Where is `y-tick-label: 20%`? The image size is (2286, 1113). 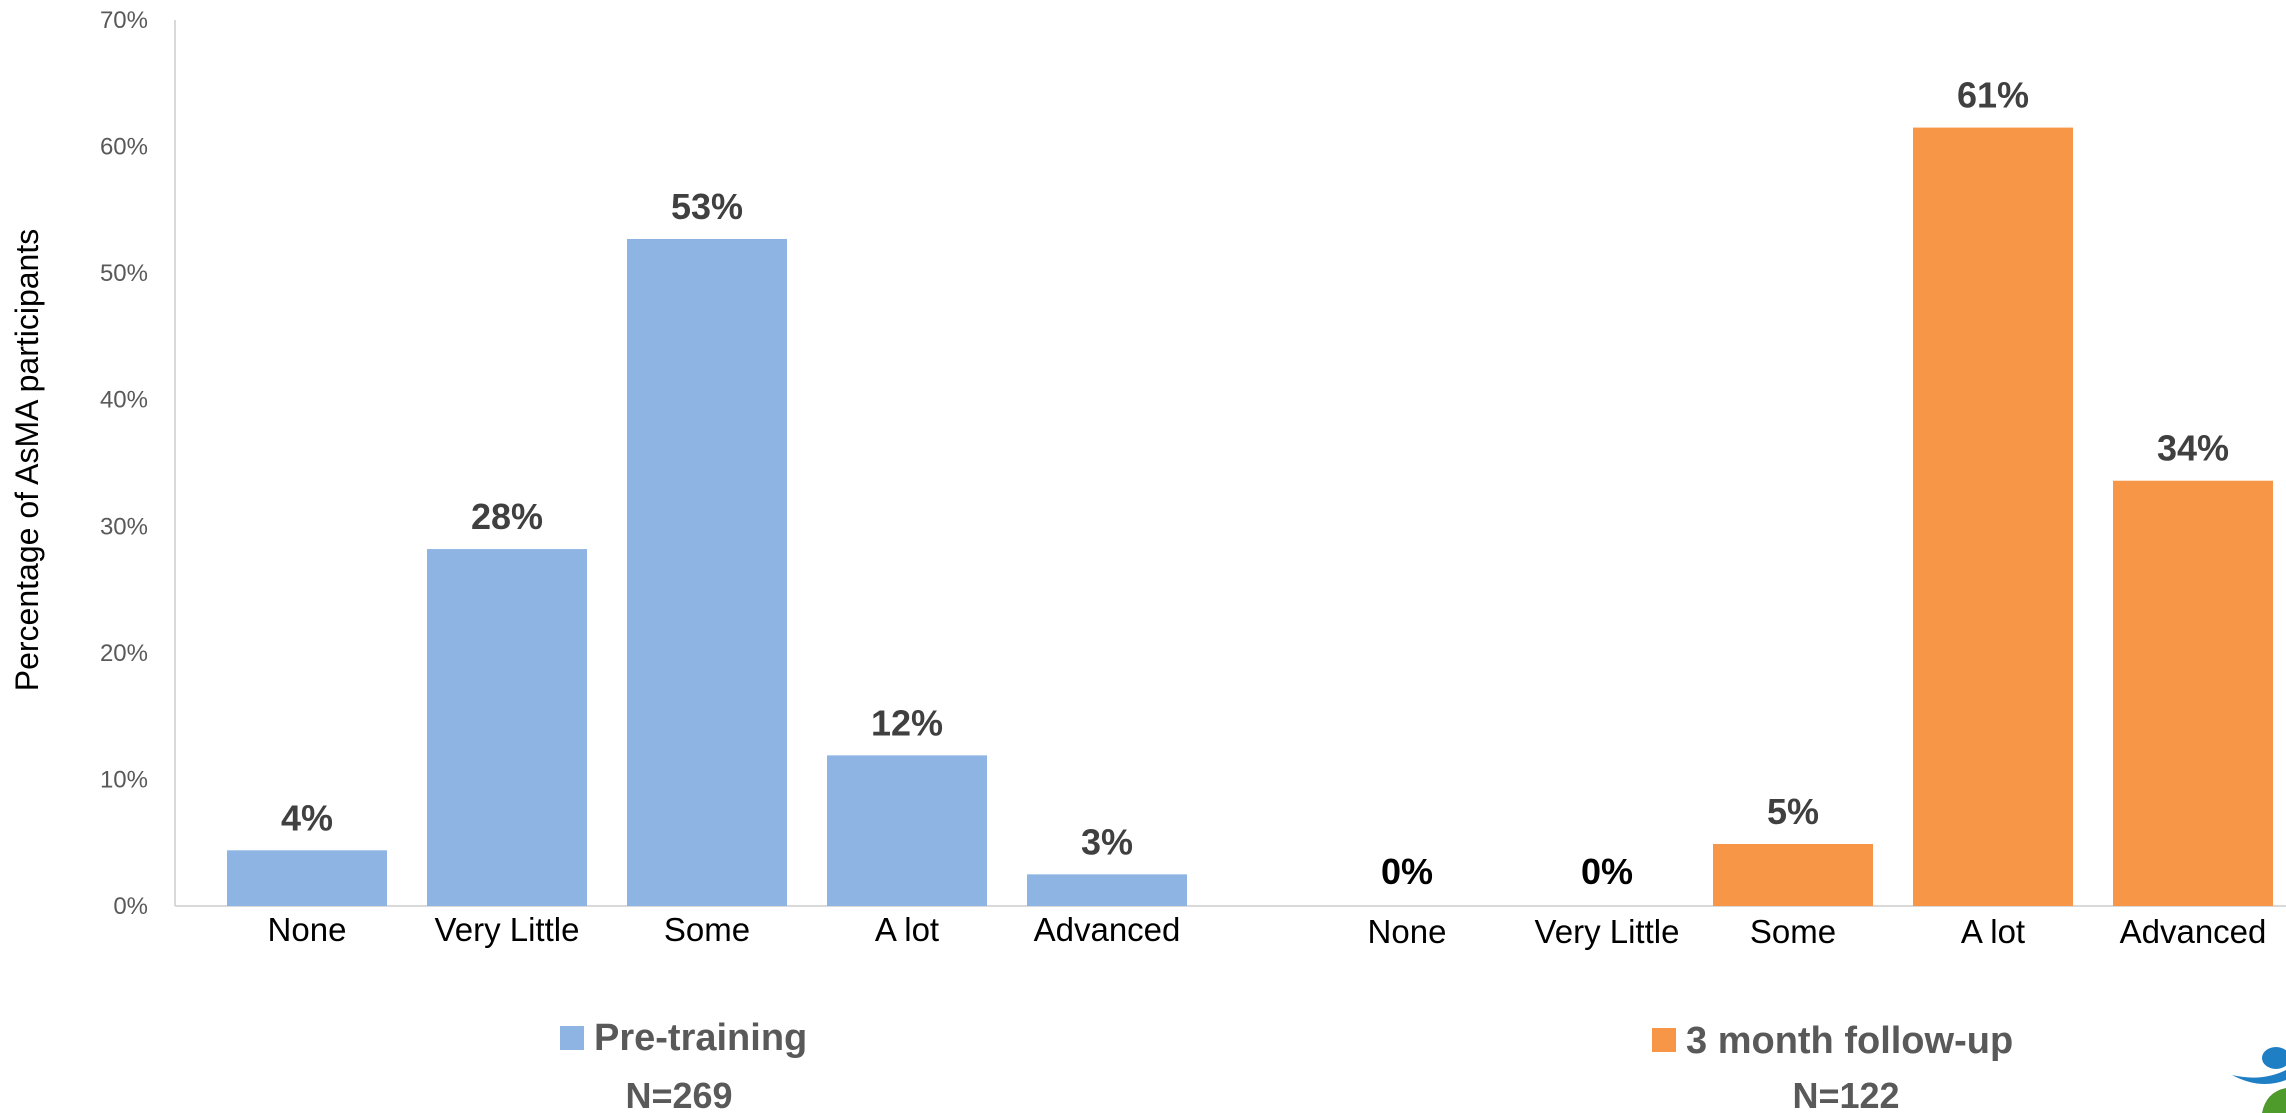
y-tick-label: 20% is located at coordinates (124, 653).